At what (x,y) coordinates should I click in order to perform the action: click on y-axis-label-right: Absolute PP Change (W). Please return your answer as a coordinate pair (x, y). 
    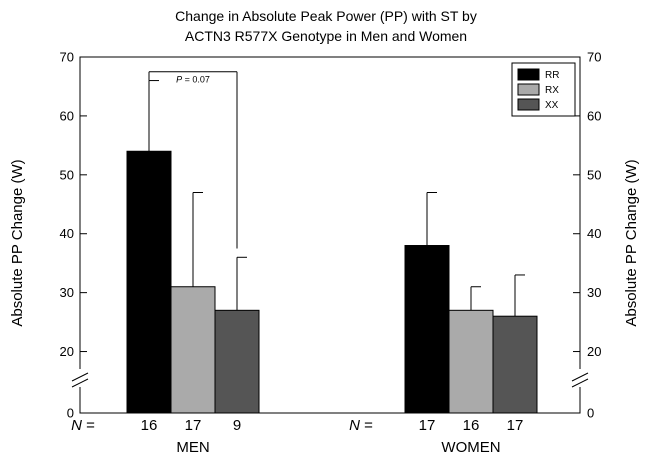
    Looking at the image, I should click on (631, 242).